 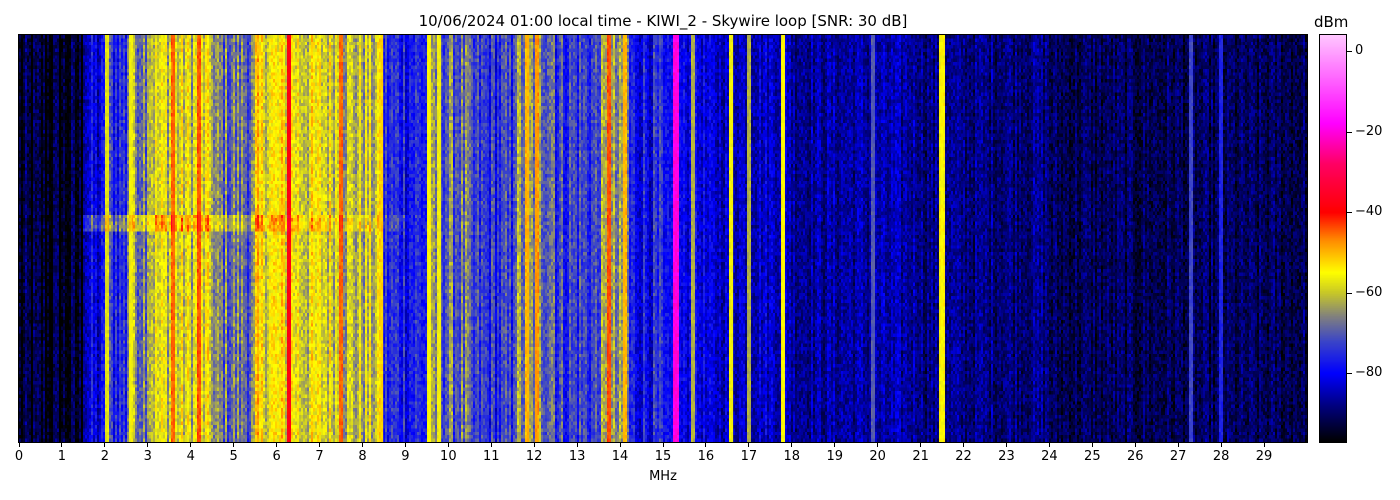 What do you see at coordinates (405, 456) in the screenshot?
I see `x-tick-label: 9` at bounding box center [405, 456].